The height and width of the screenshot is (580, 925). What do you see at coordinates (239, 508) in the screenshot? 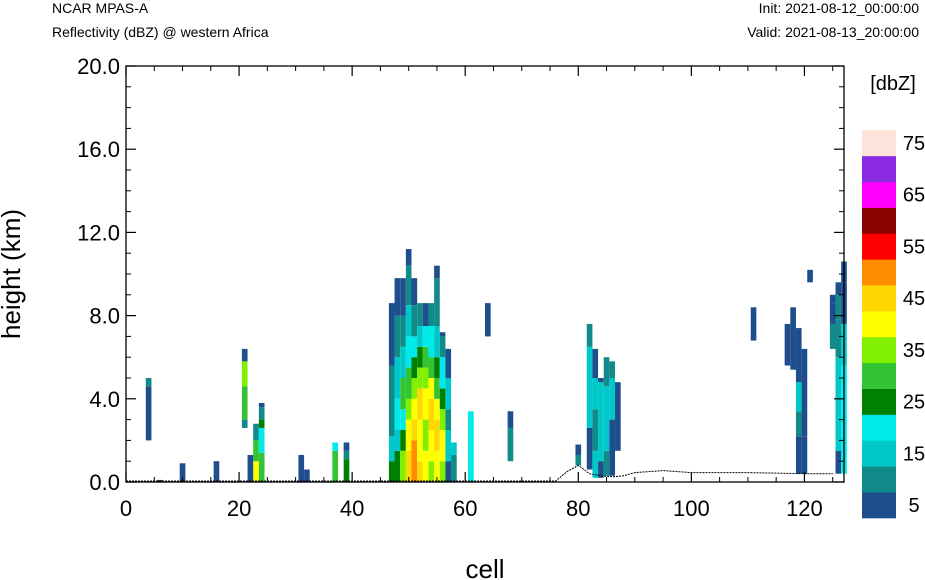
I see `x-tick-label: 20` at bounding box center [239, 508].